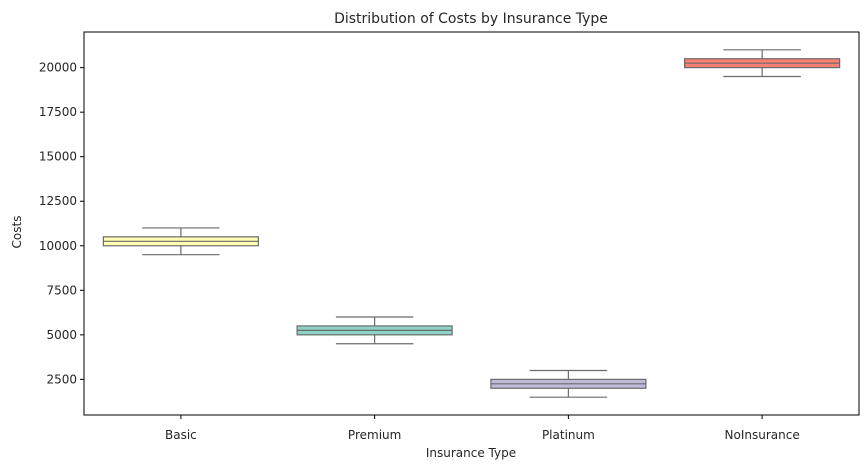 The width and height of the screenshot is (868, 470). I want to click on x-axis: Basic Premium Platinum NoInsurance, so click(482, 428).